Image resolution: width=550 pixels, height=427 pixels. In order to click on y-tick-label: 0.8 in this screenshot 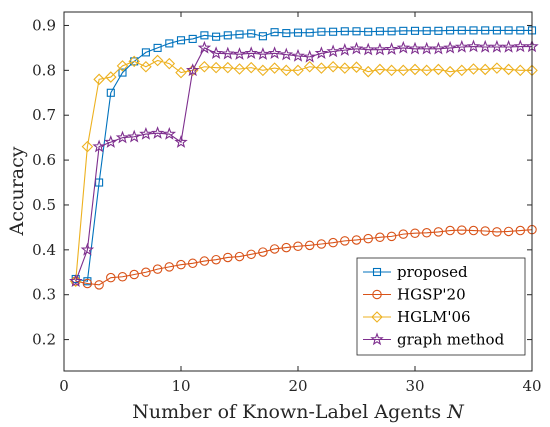, I will do `click(44, 70)`.